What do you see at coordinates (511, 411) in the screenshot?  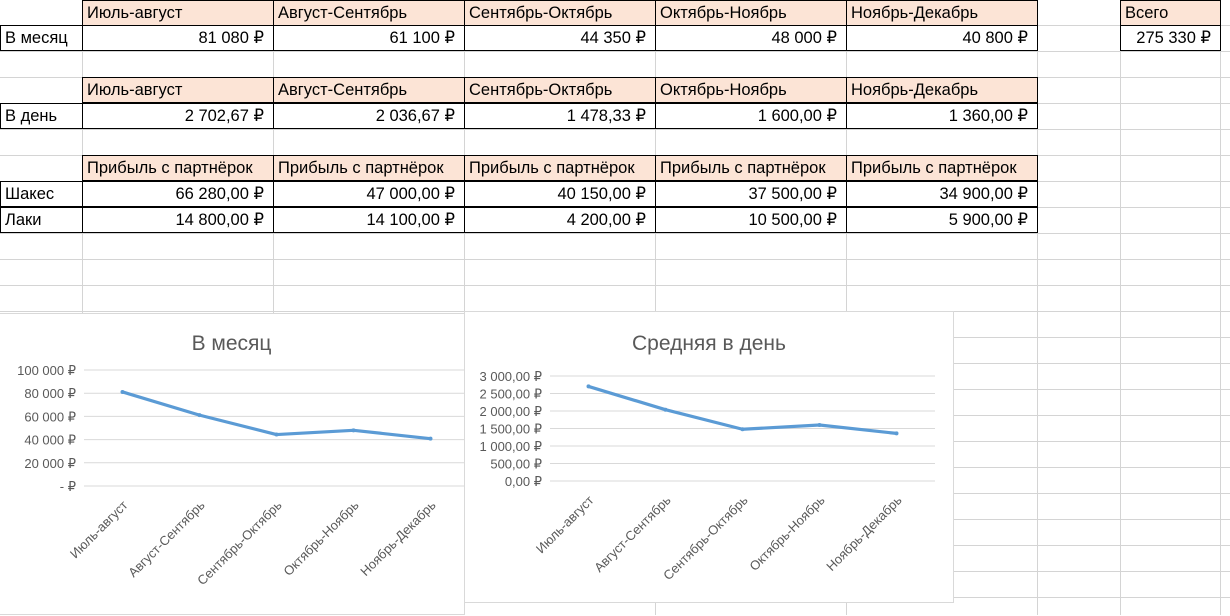 I see `y-tick-label: 2 000,00 ₽` at bounding box center [511, 411].